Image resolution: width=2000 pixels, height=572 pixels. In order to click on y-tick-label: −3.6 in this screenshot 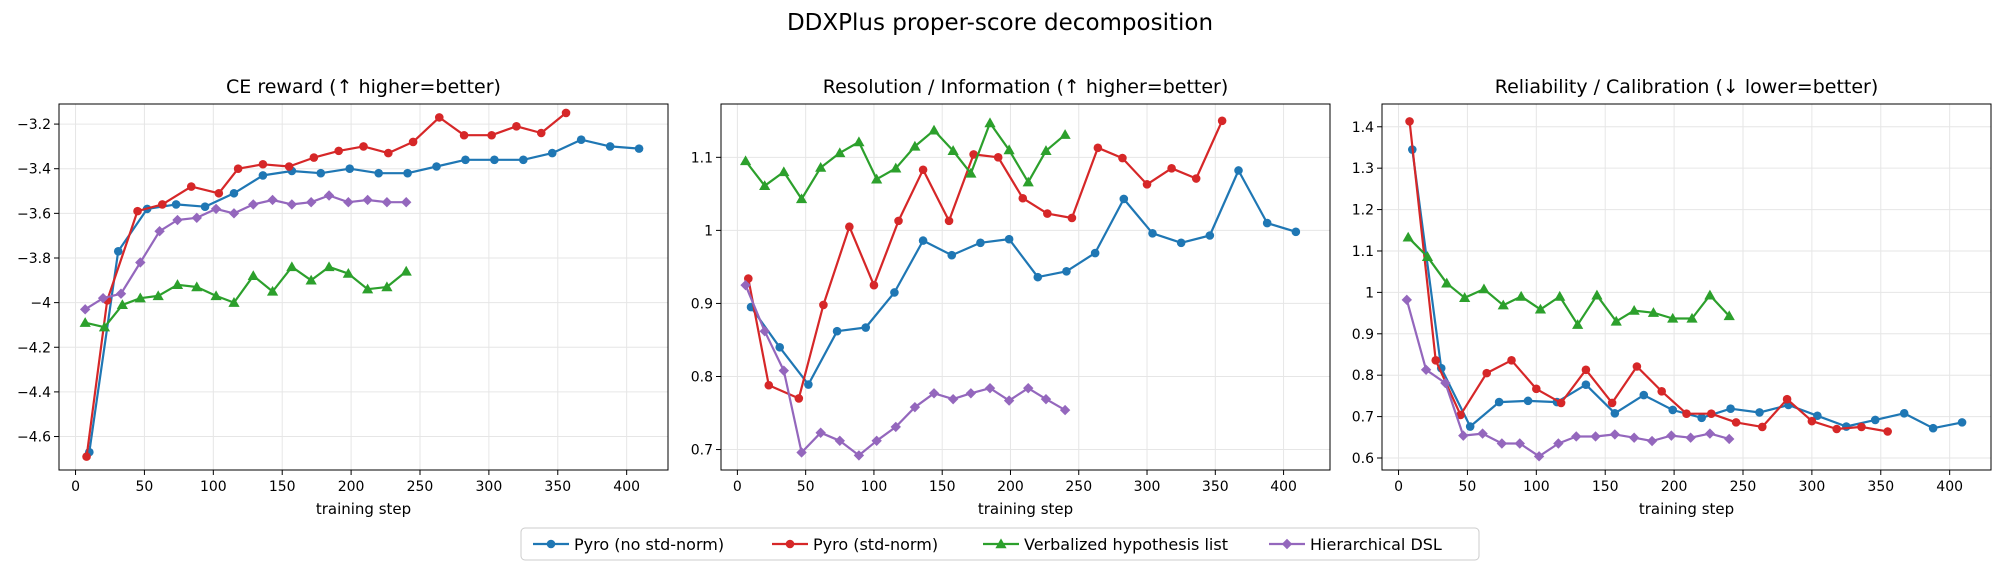, I will do `click(34, 214)`.